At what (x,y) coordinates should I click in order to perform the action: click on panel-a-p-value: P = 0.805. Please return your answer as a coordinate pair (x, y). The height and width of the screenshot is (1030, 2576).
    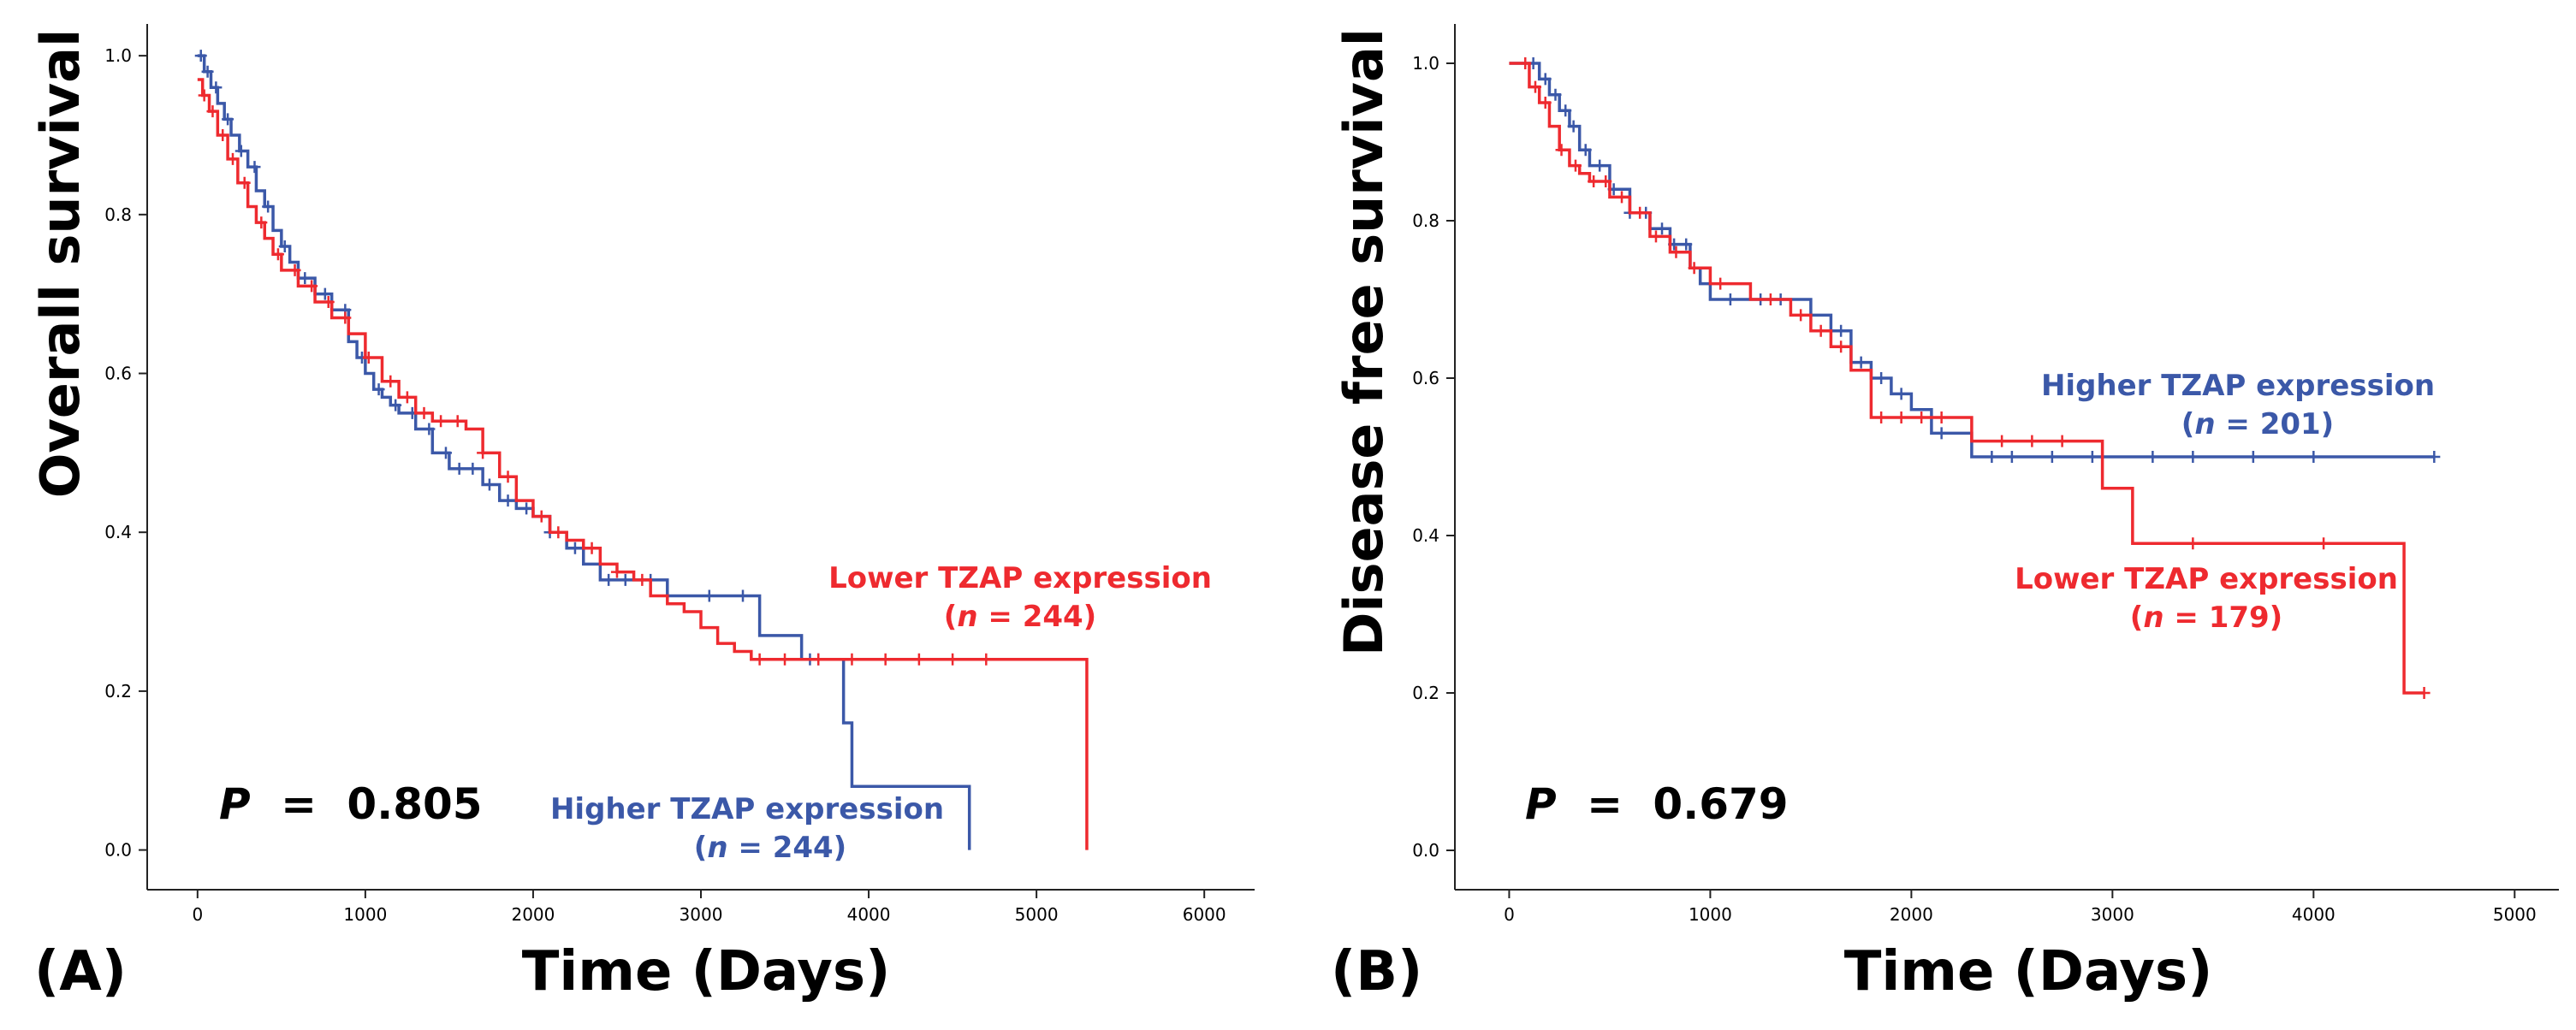
    Looking at the image, I should click on (351, 804).